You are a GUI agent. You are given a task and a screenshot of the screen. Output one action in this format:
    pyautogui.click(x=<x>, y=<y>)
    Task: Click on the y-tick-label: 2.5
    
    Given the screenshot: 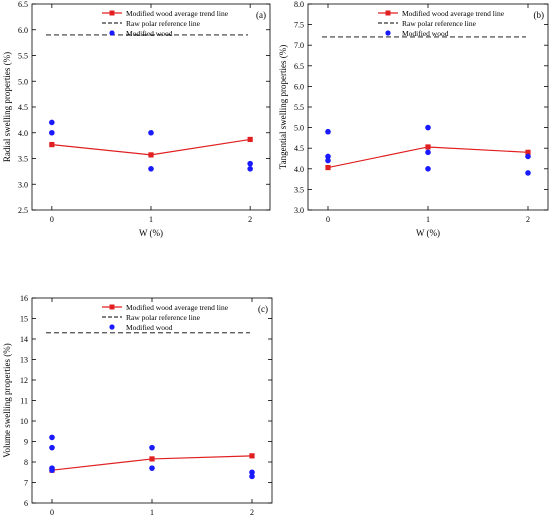 What is the action you would take?
    pyautogui.click(x=23, y=210)
    